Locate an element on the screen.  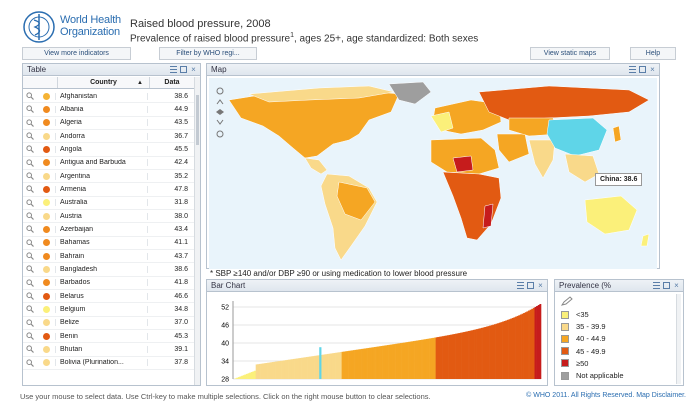
table-row: Argentina 35.2 is located at coordinates (108, 177).